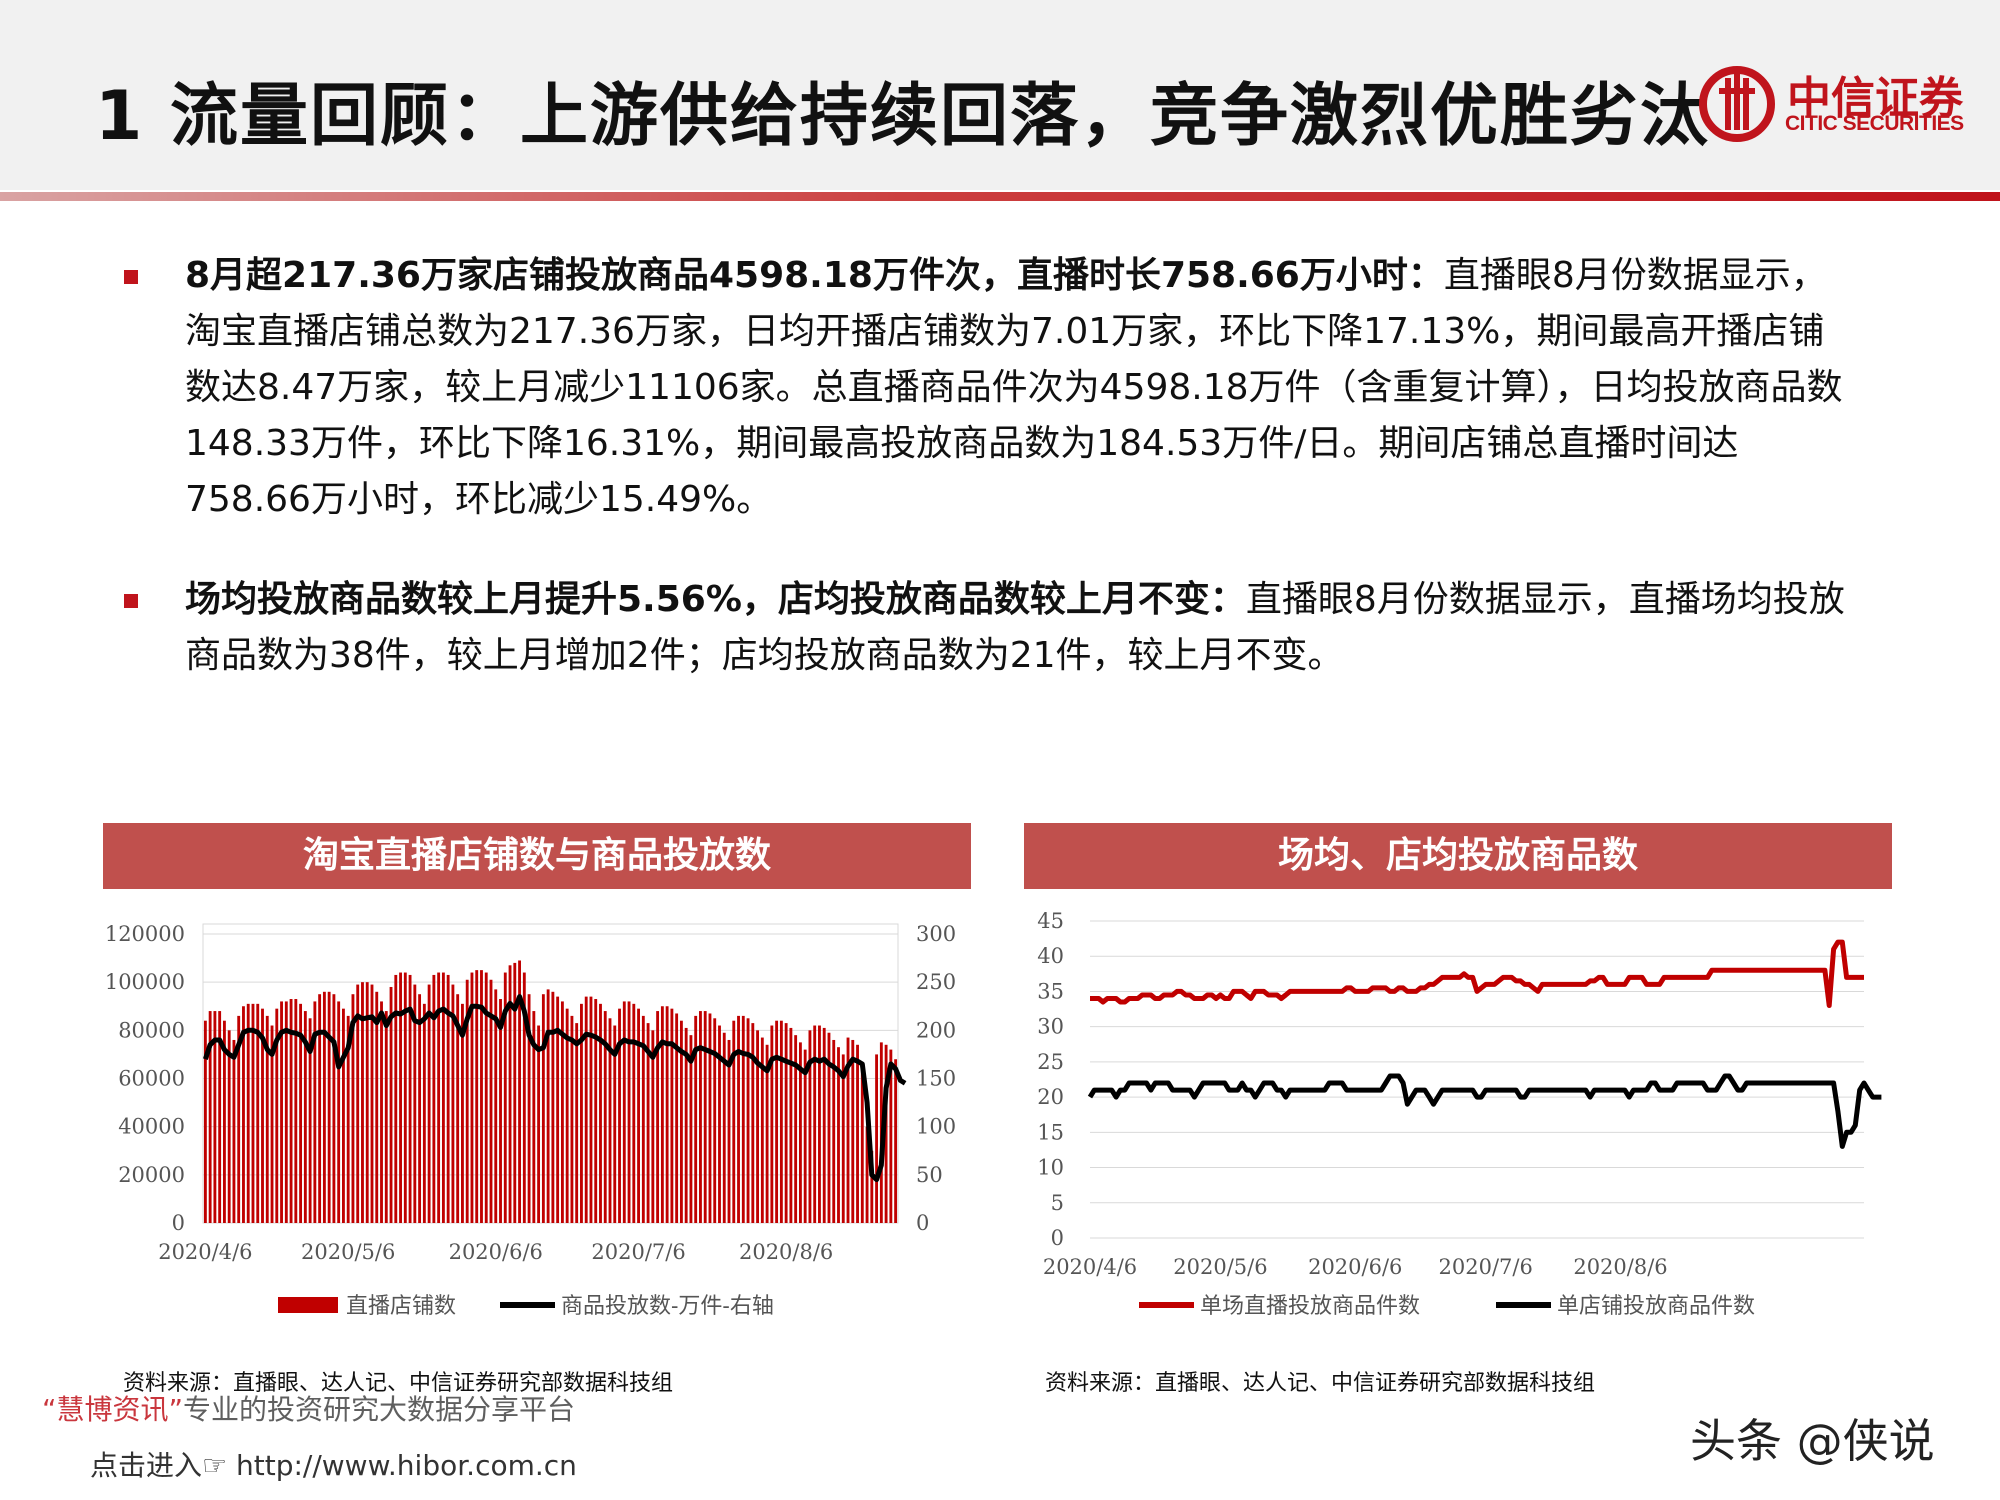 This screenshot has width=2000, height=1500. I want to click on y-tick-label: 35, so click(1050, 991).